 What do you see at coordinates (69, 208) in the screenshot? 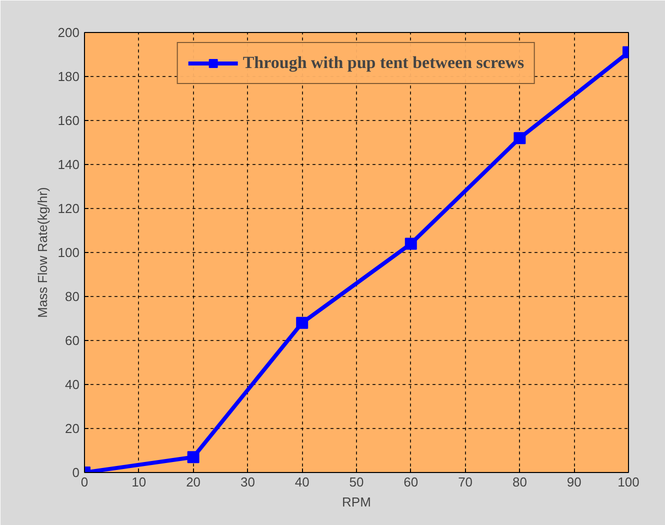
I see `y-tick-label: 120` at bounding box center [69, 208].